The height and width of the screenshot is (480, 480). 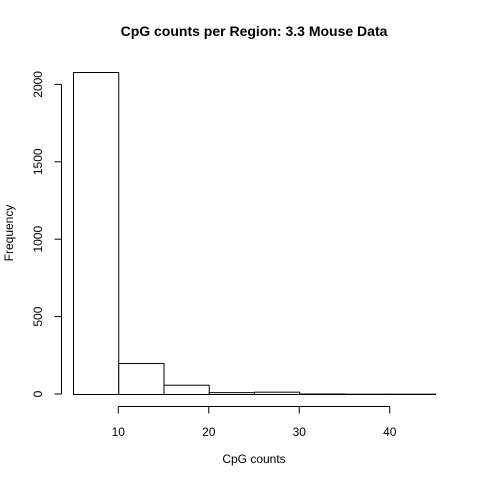 What do you see at coordinates (38, 84) in the screenshot?
I see `y-tick-label: 2000` at bounding box center [38, 84].